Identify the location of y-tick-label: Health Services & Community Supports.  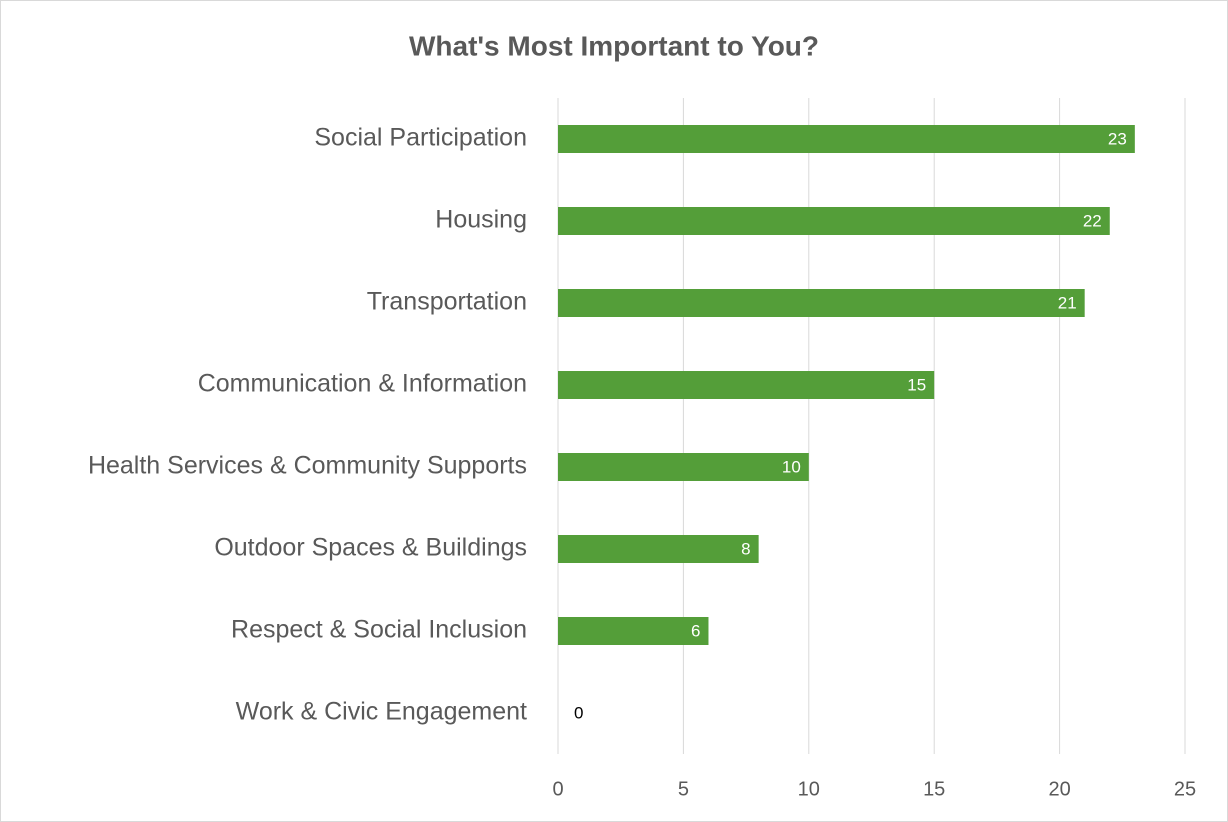
(307, 466).